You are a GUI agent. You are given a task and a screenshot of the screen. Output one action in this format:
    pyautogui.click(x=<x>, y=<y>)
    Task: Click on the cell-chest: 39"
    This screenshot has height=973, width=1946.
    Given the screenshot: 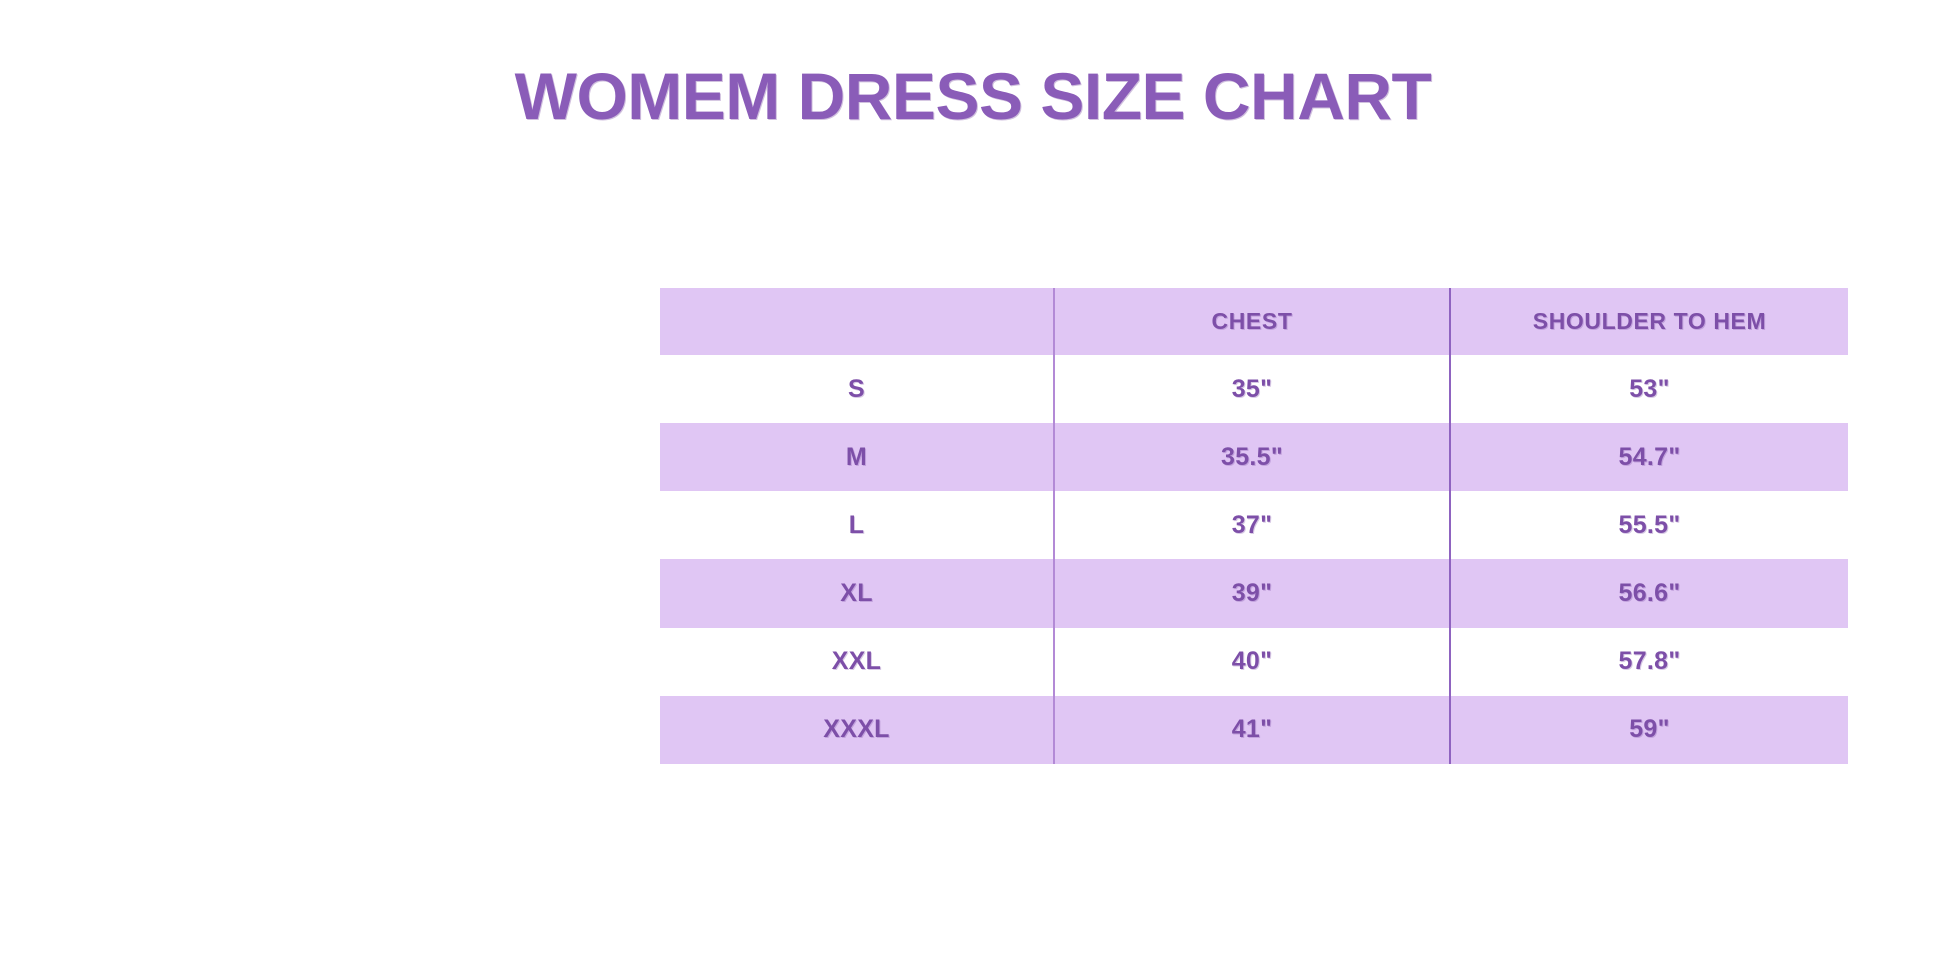 What is the action you would take?
    pyautogui.click(x=1251, y=593)
    